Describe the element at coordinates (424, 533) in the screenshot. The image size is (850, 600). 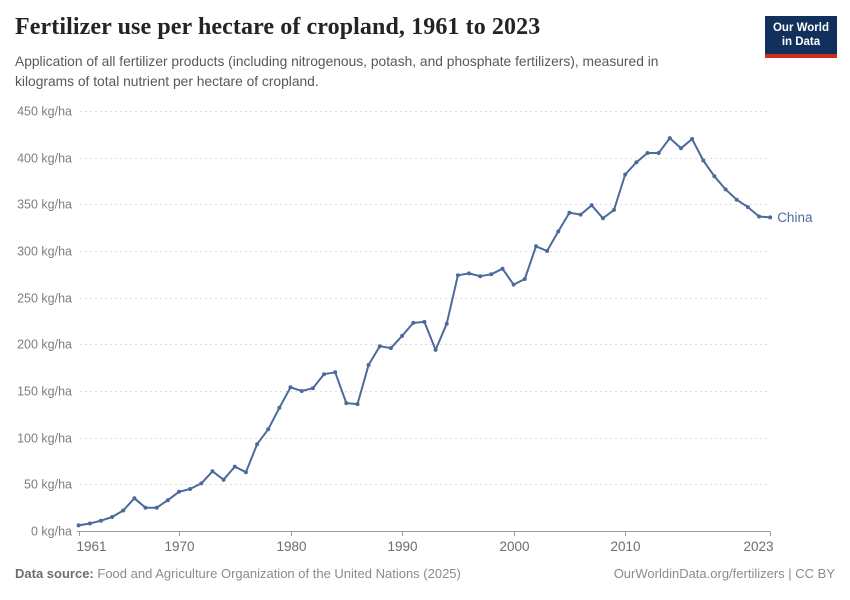
I see `x-axis` at that location.